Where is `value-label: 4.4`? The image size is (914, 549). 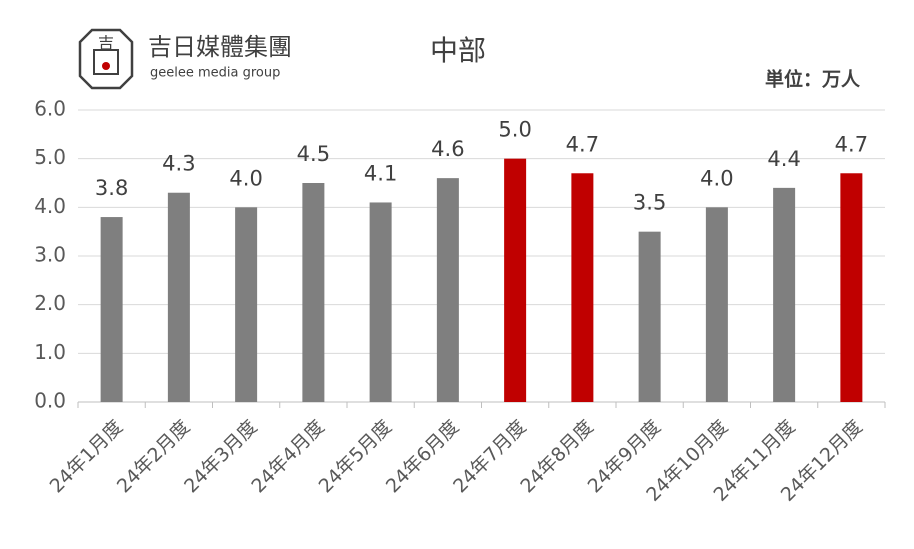 value-label: 4.4 is located at coordinates (783, 159).